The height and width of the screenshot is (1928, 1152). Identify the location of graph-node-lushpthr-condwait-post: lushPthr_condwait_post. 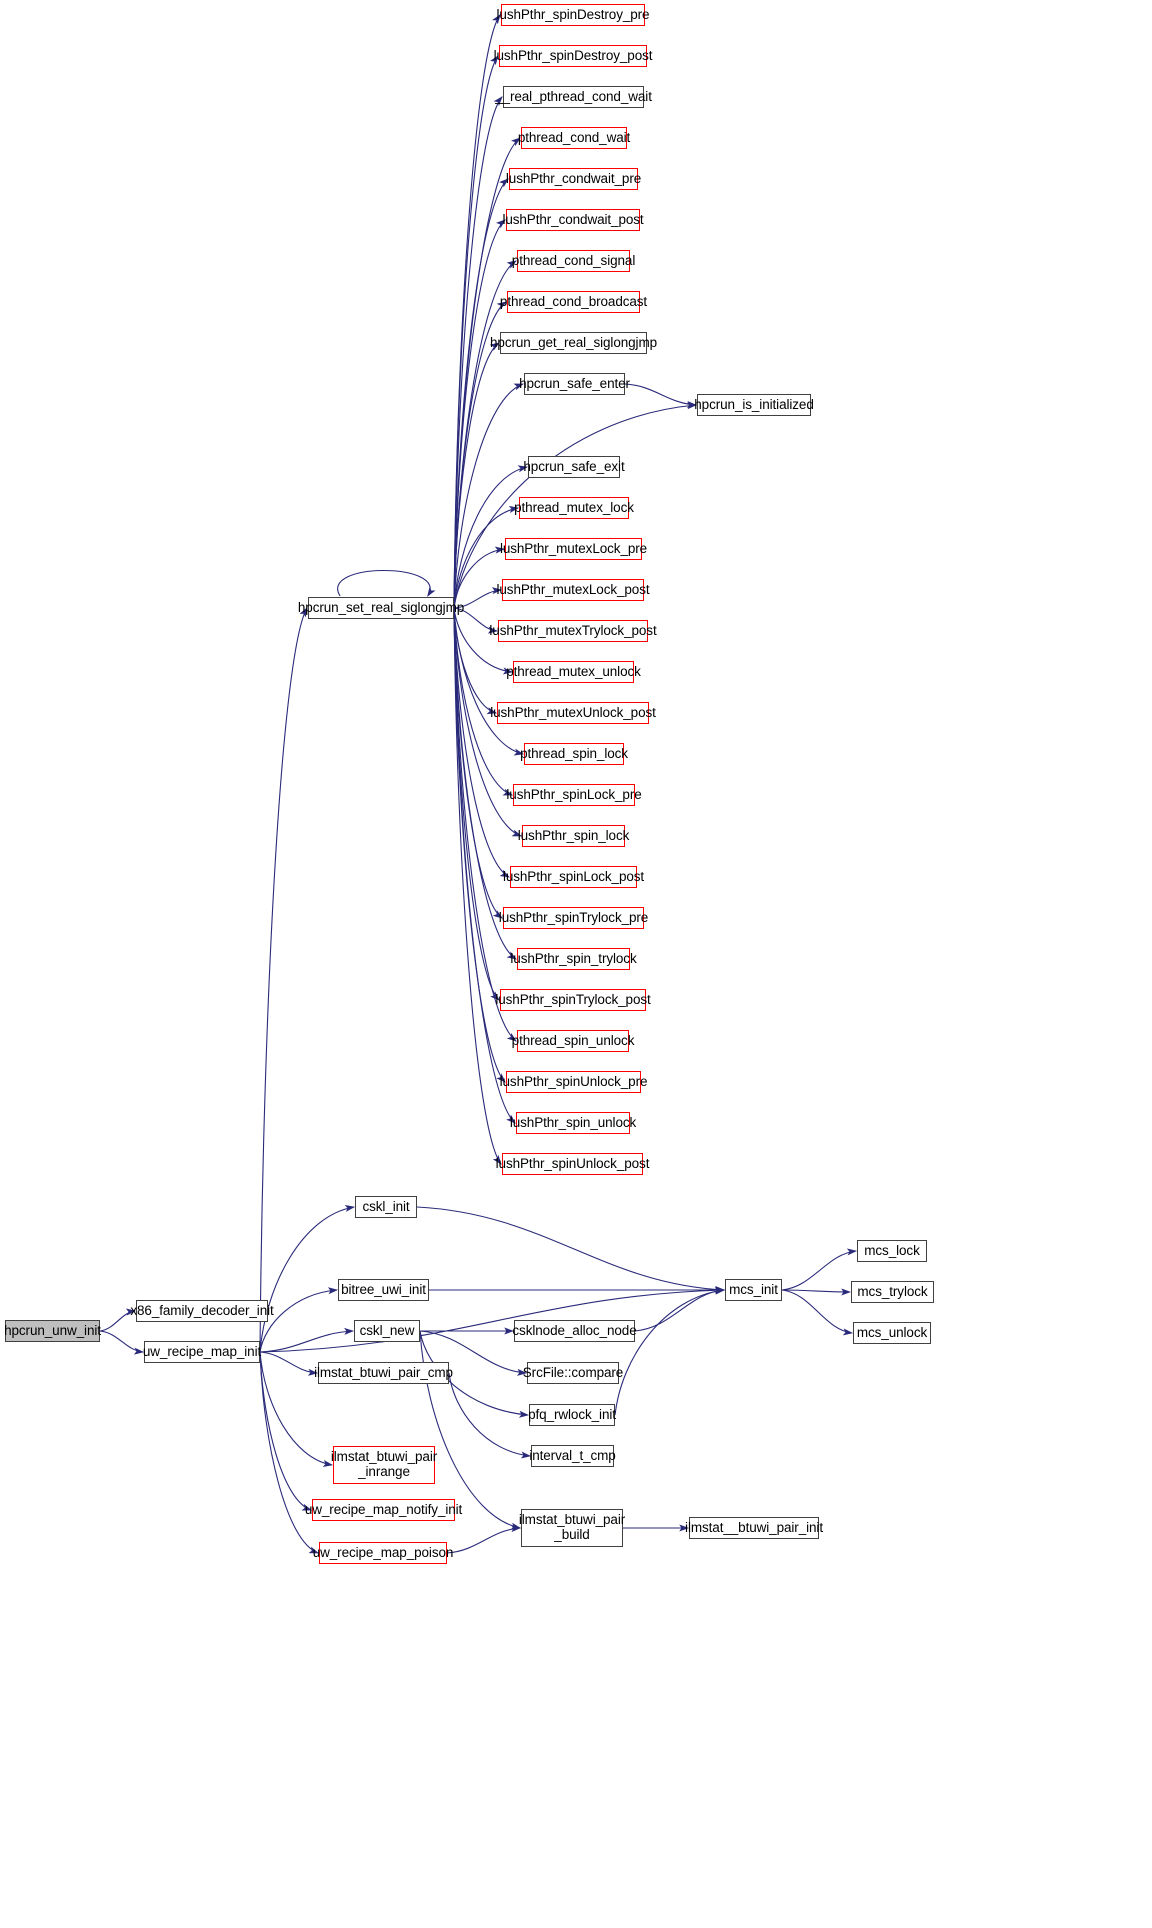
(573, 220).